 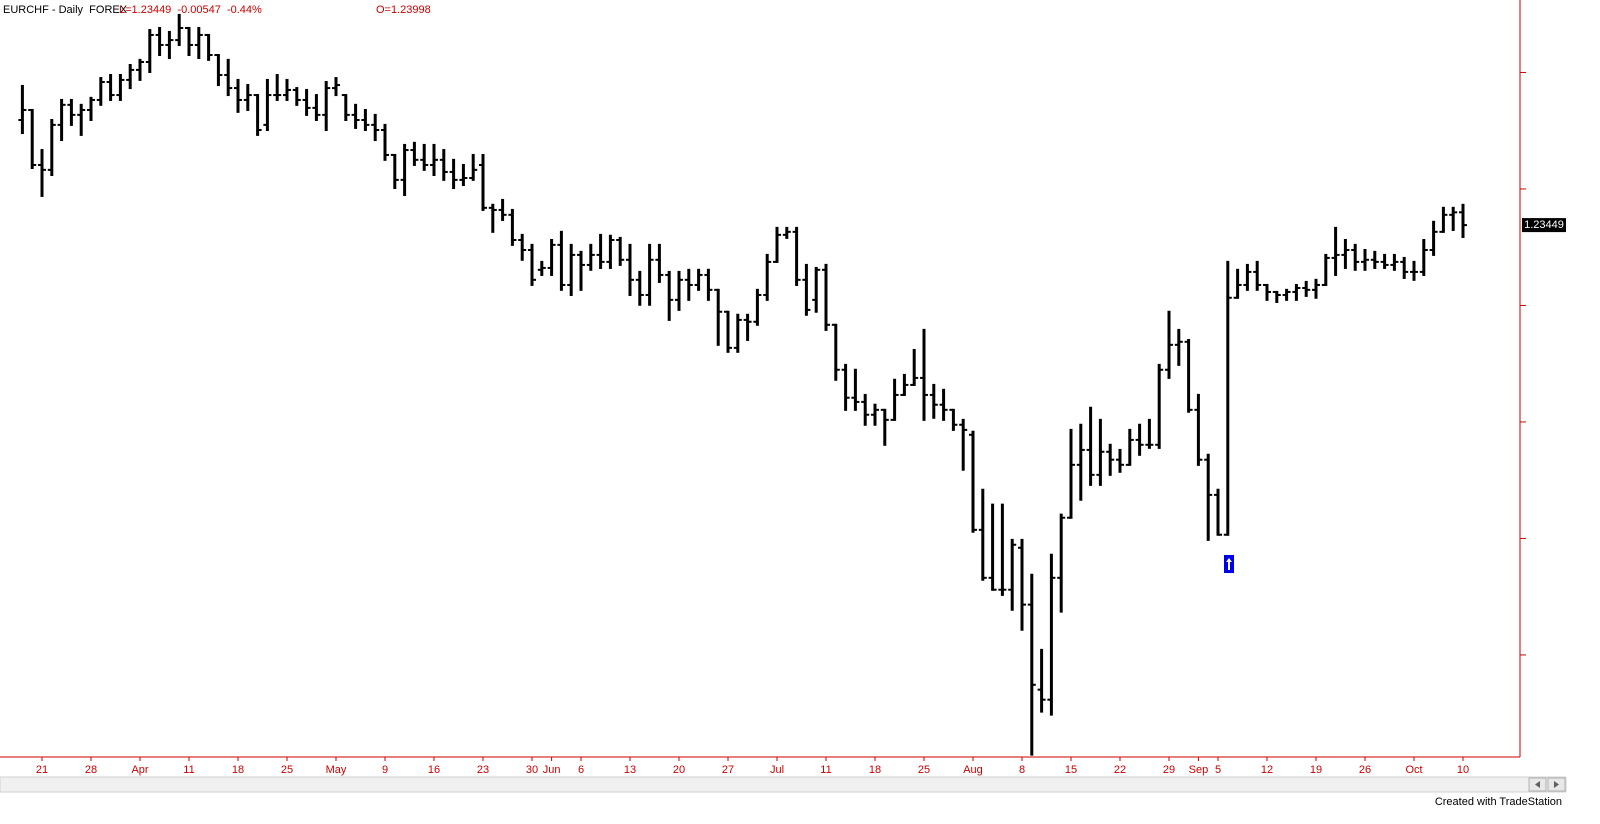 I want to click on x-tick-label: 27, so click(x=728, y=770).